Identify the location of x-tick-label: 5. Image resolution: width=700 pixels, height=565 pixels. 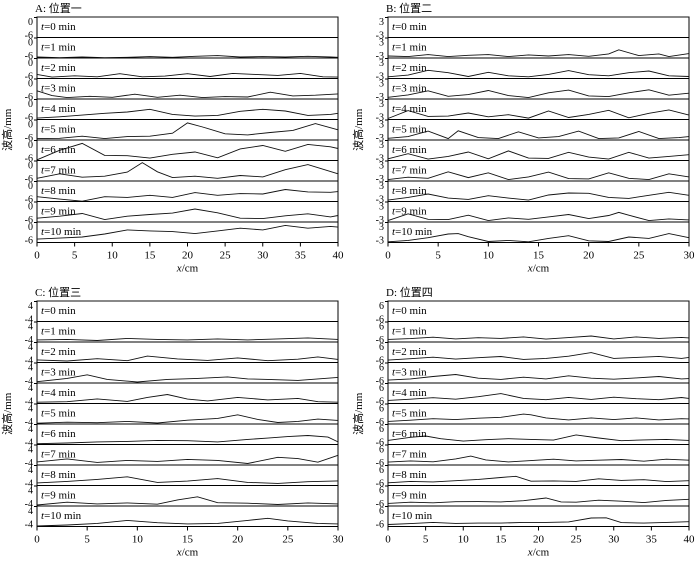
(87, 540).